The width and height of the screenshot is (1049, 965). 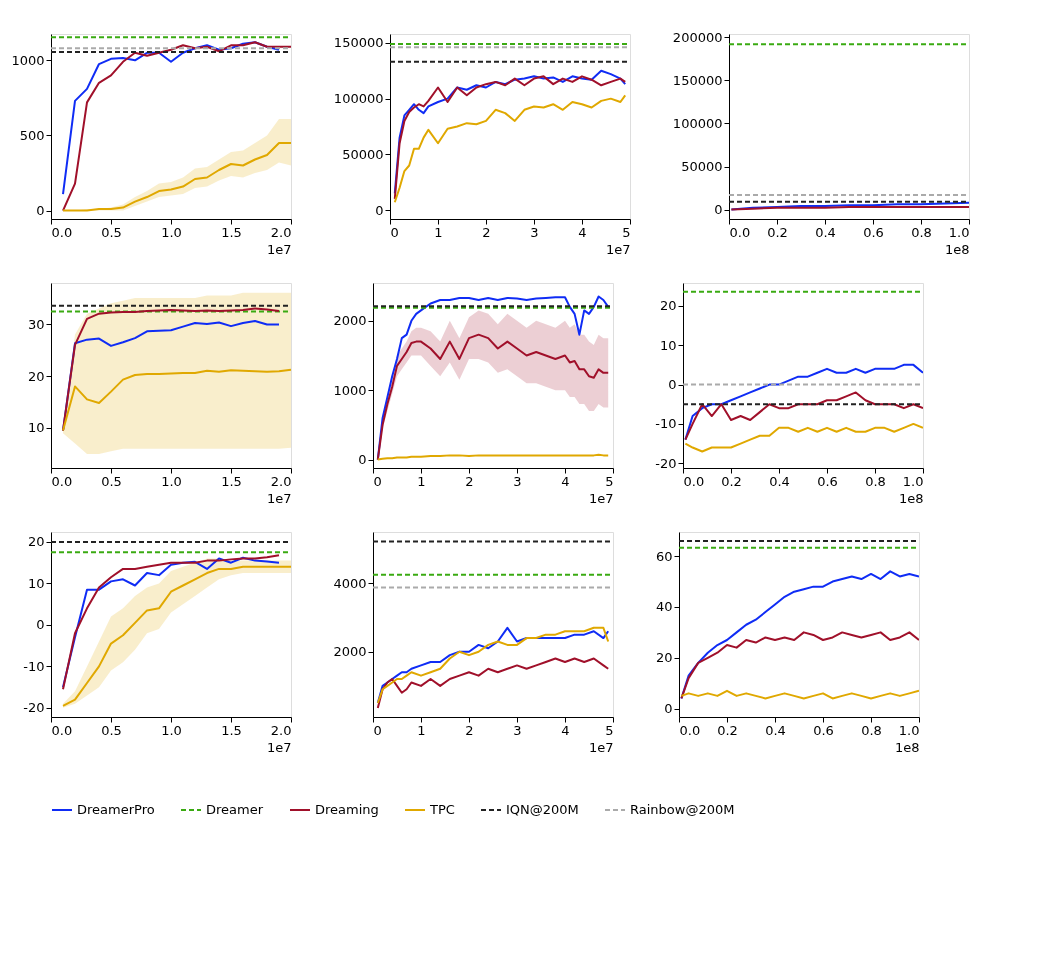 What do you see at coordinates (394, 232) in the screenshot?
I see `x-tick-label: 0` at bounding box center [394, 232].